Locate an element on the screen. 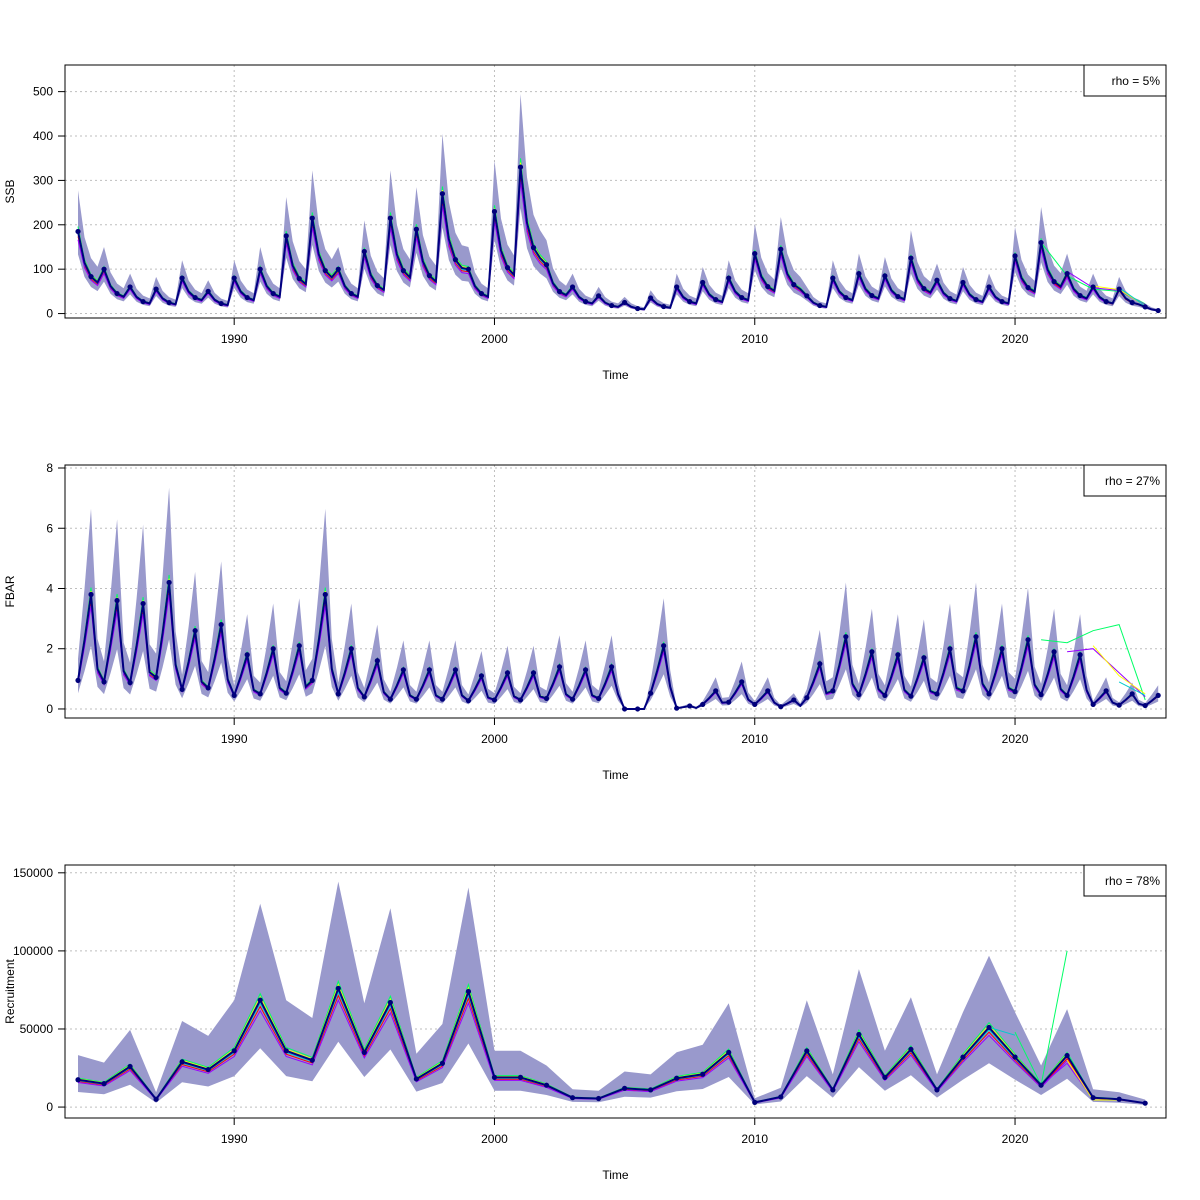 The height and width of the screenshot is (1200, 1200). fbar-legend-box is located at coordinates (1125, 480).